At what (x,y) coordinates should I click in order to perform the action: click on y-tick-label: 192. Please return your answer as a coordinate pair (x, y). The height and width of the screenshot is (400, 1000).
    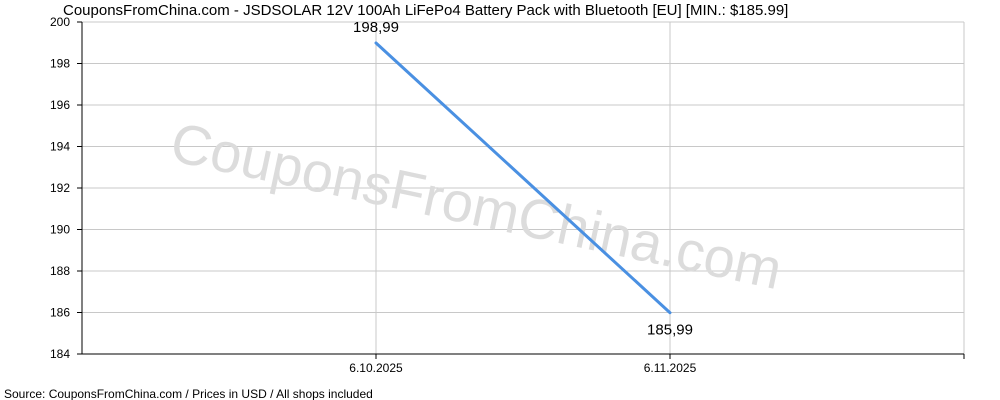
    Looking at the image, I should click on (60, 188).